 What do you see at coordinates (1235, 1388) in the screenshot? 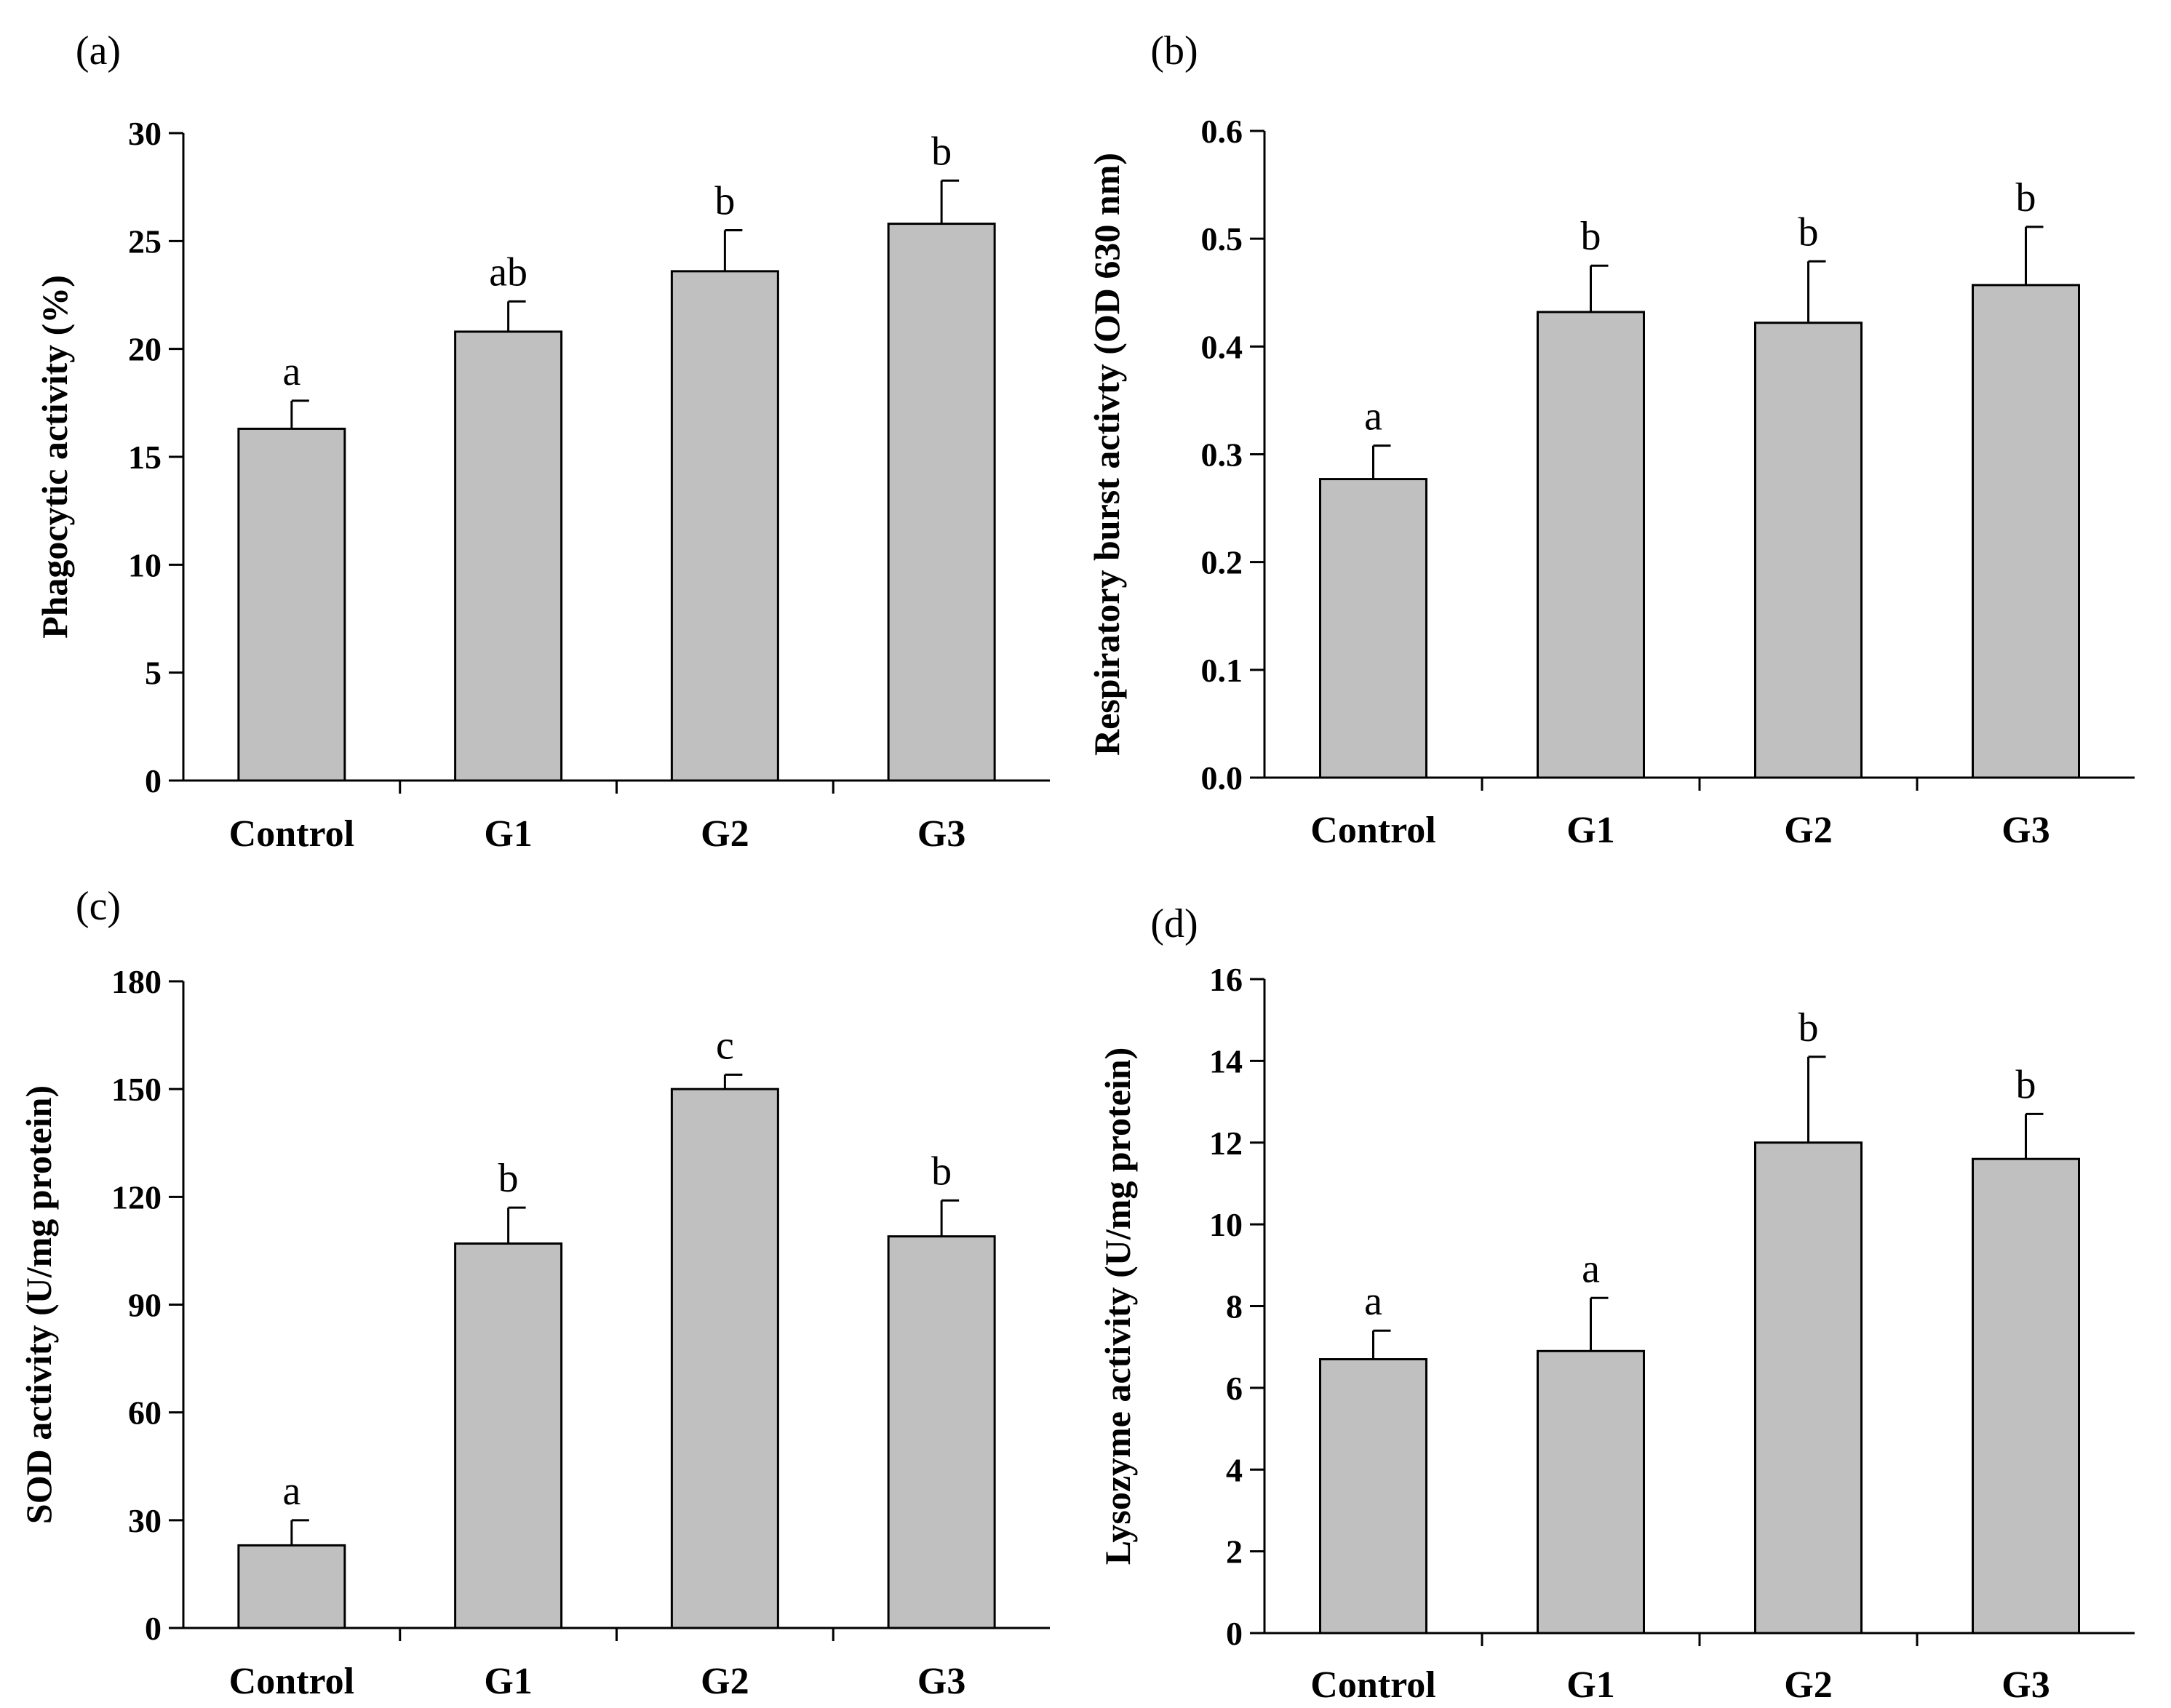
I see `y-tick-label: 6` at bounding box center [1235, 1388].